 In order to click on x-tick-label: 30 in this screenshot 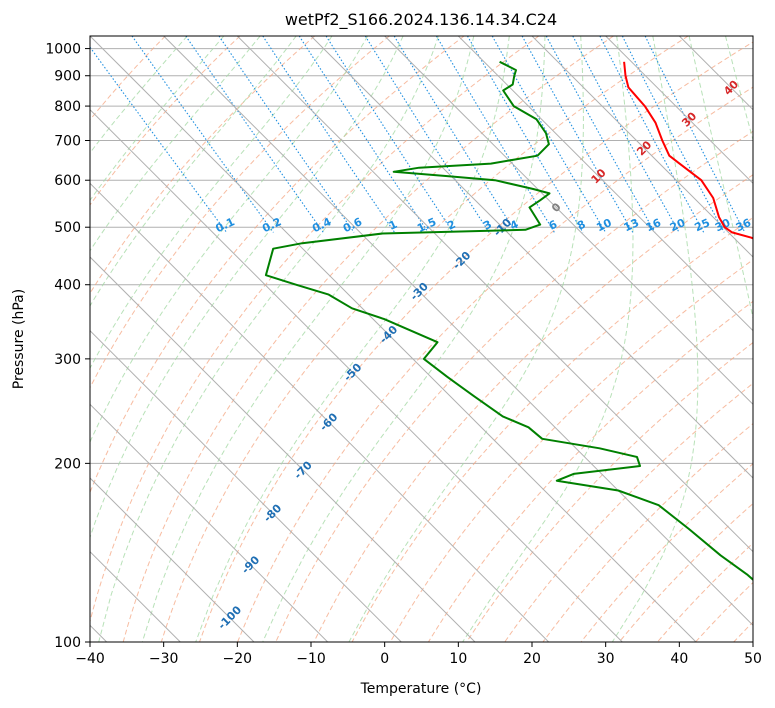, I will do `click(606, 659)`.